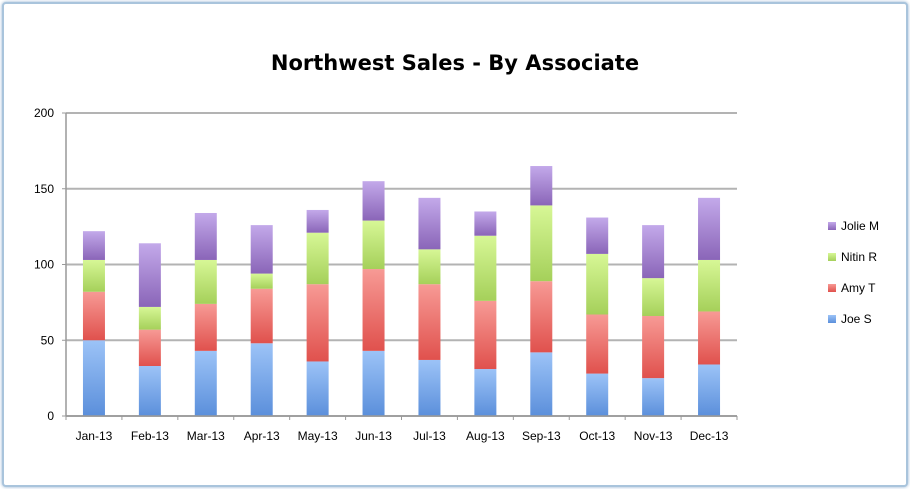 This screenshot has width=910, height=489. What do you see at coordinates (858, 288) in the screenshot?
I see `legend-label: Amy T` at bounding box center [858, 288].